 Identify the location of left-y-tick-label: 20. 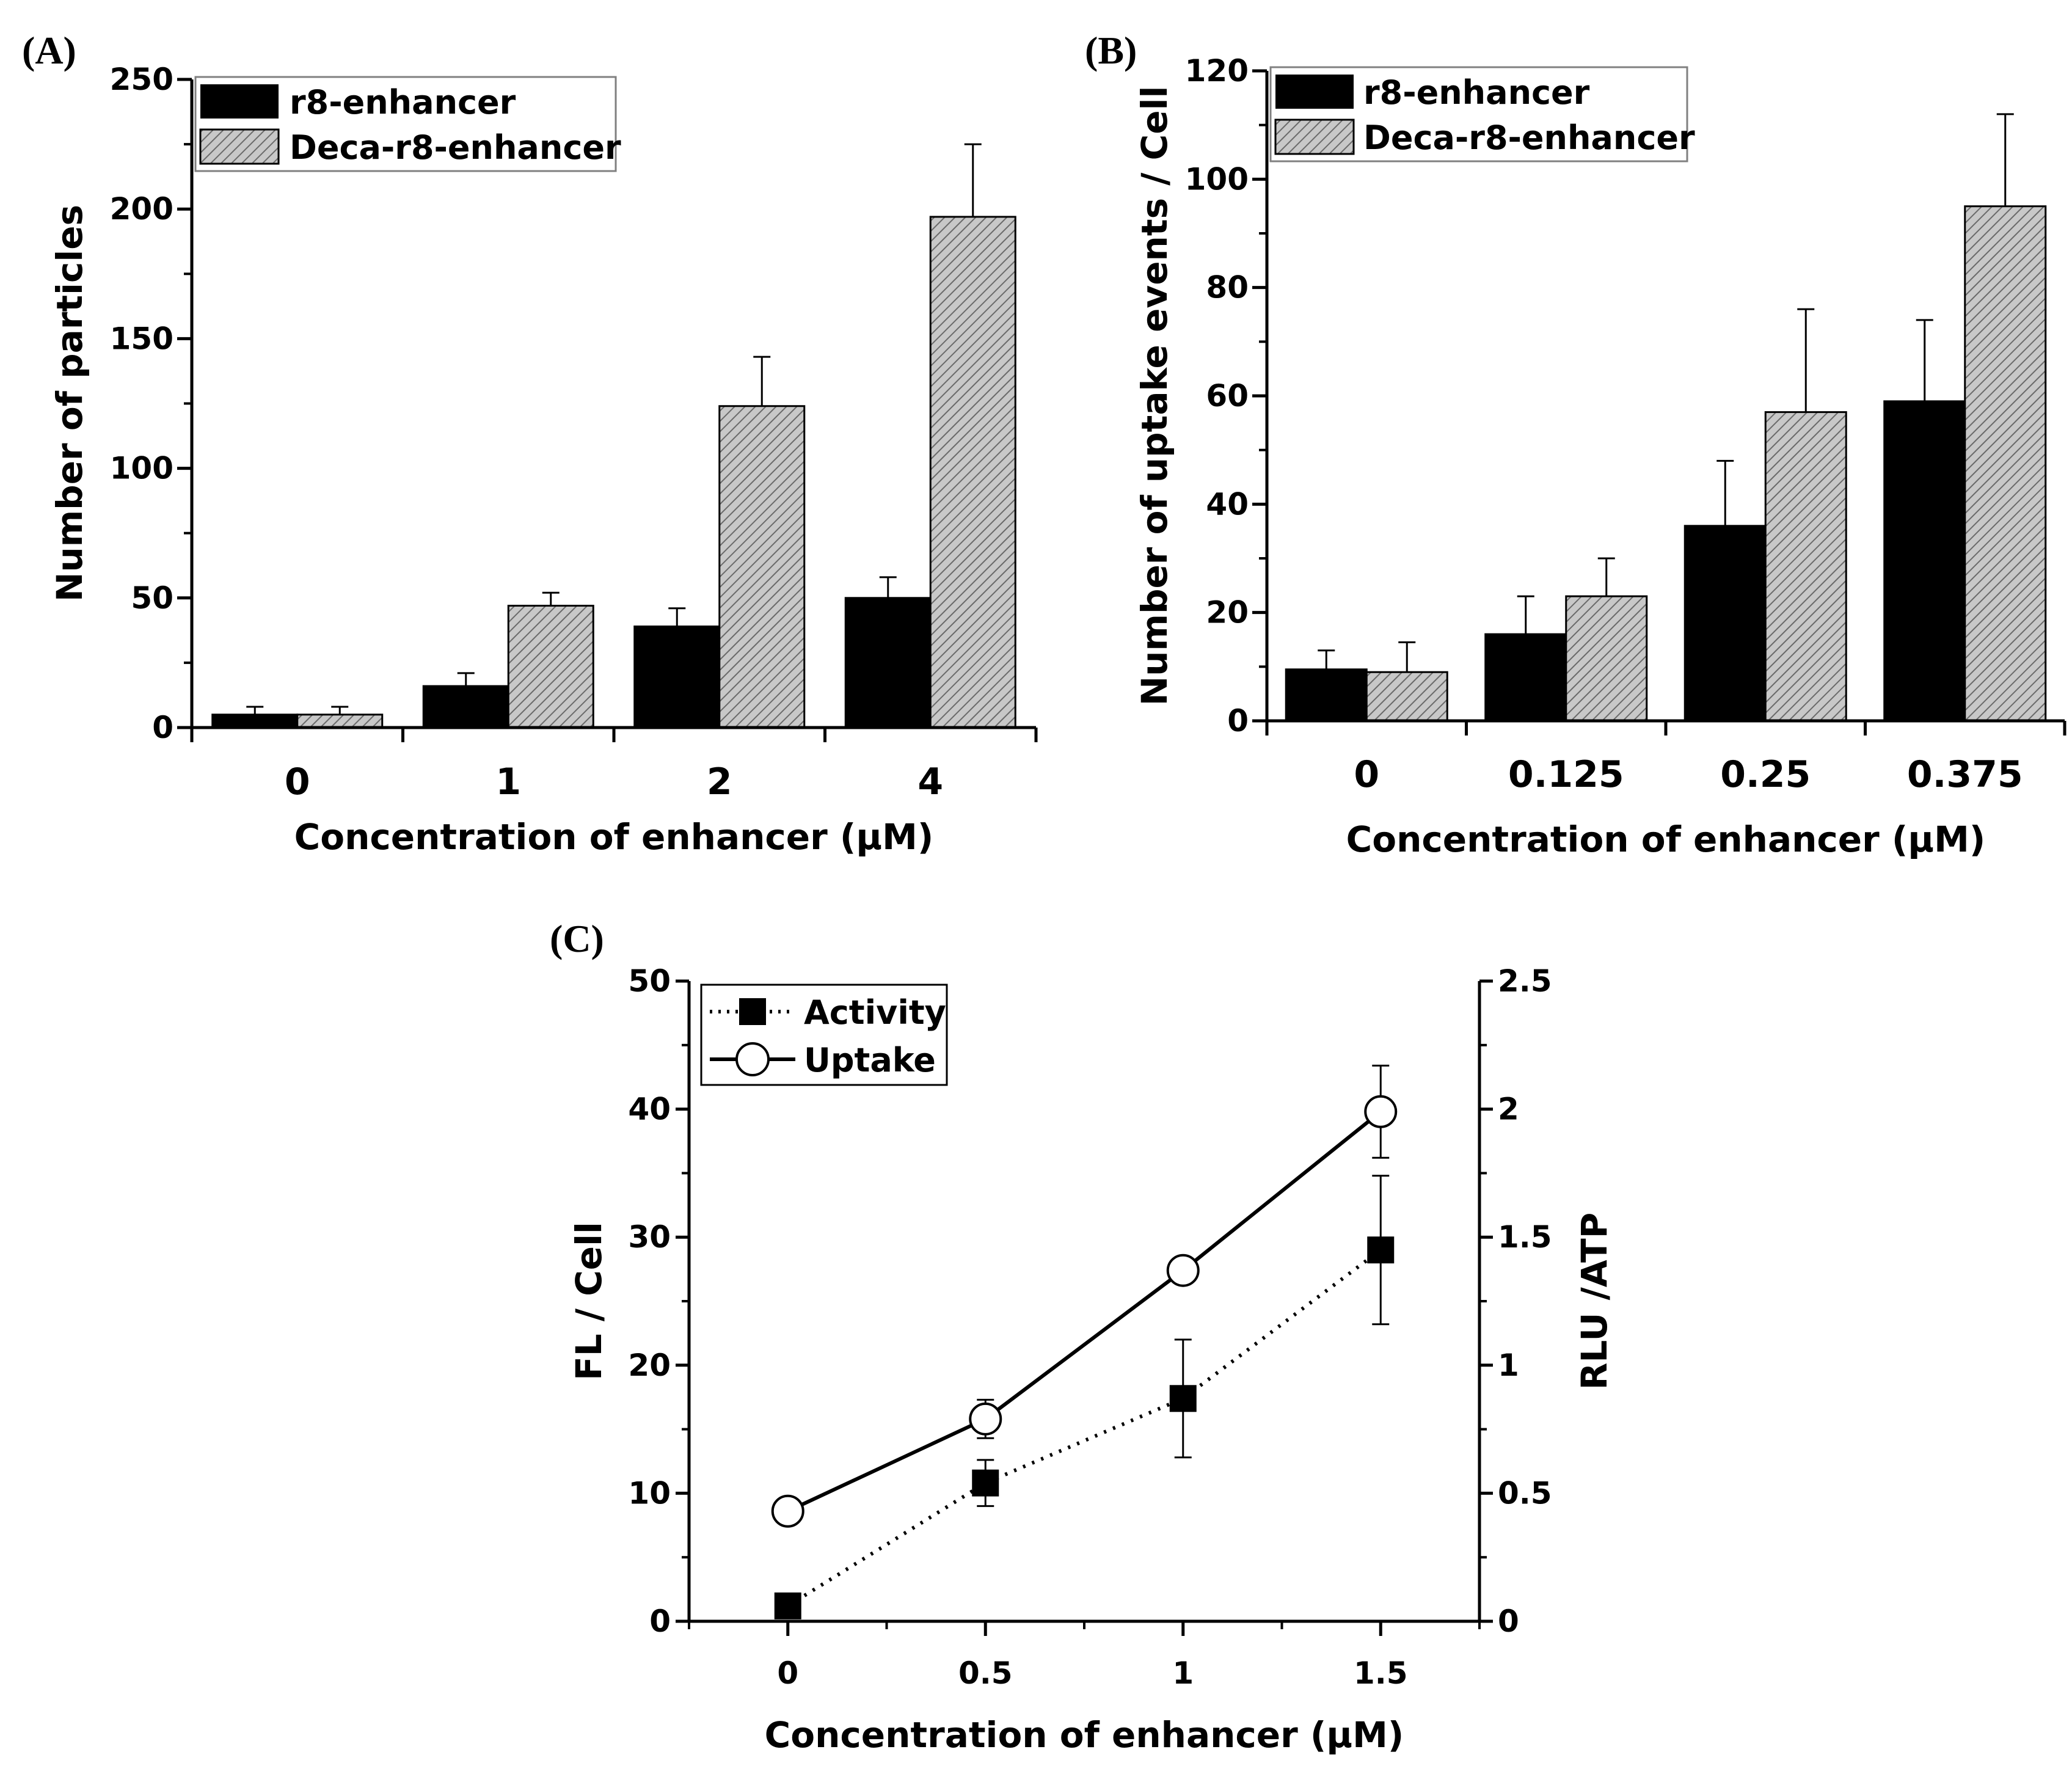
(649, 1365).